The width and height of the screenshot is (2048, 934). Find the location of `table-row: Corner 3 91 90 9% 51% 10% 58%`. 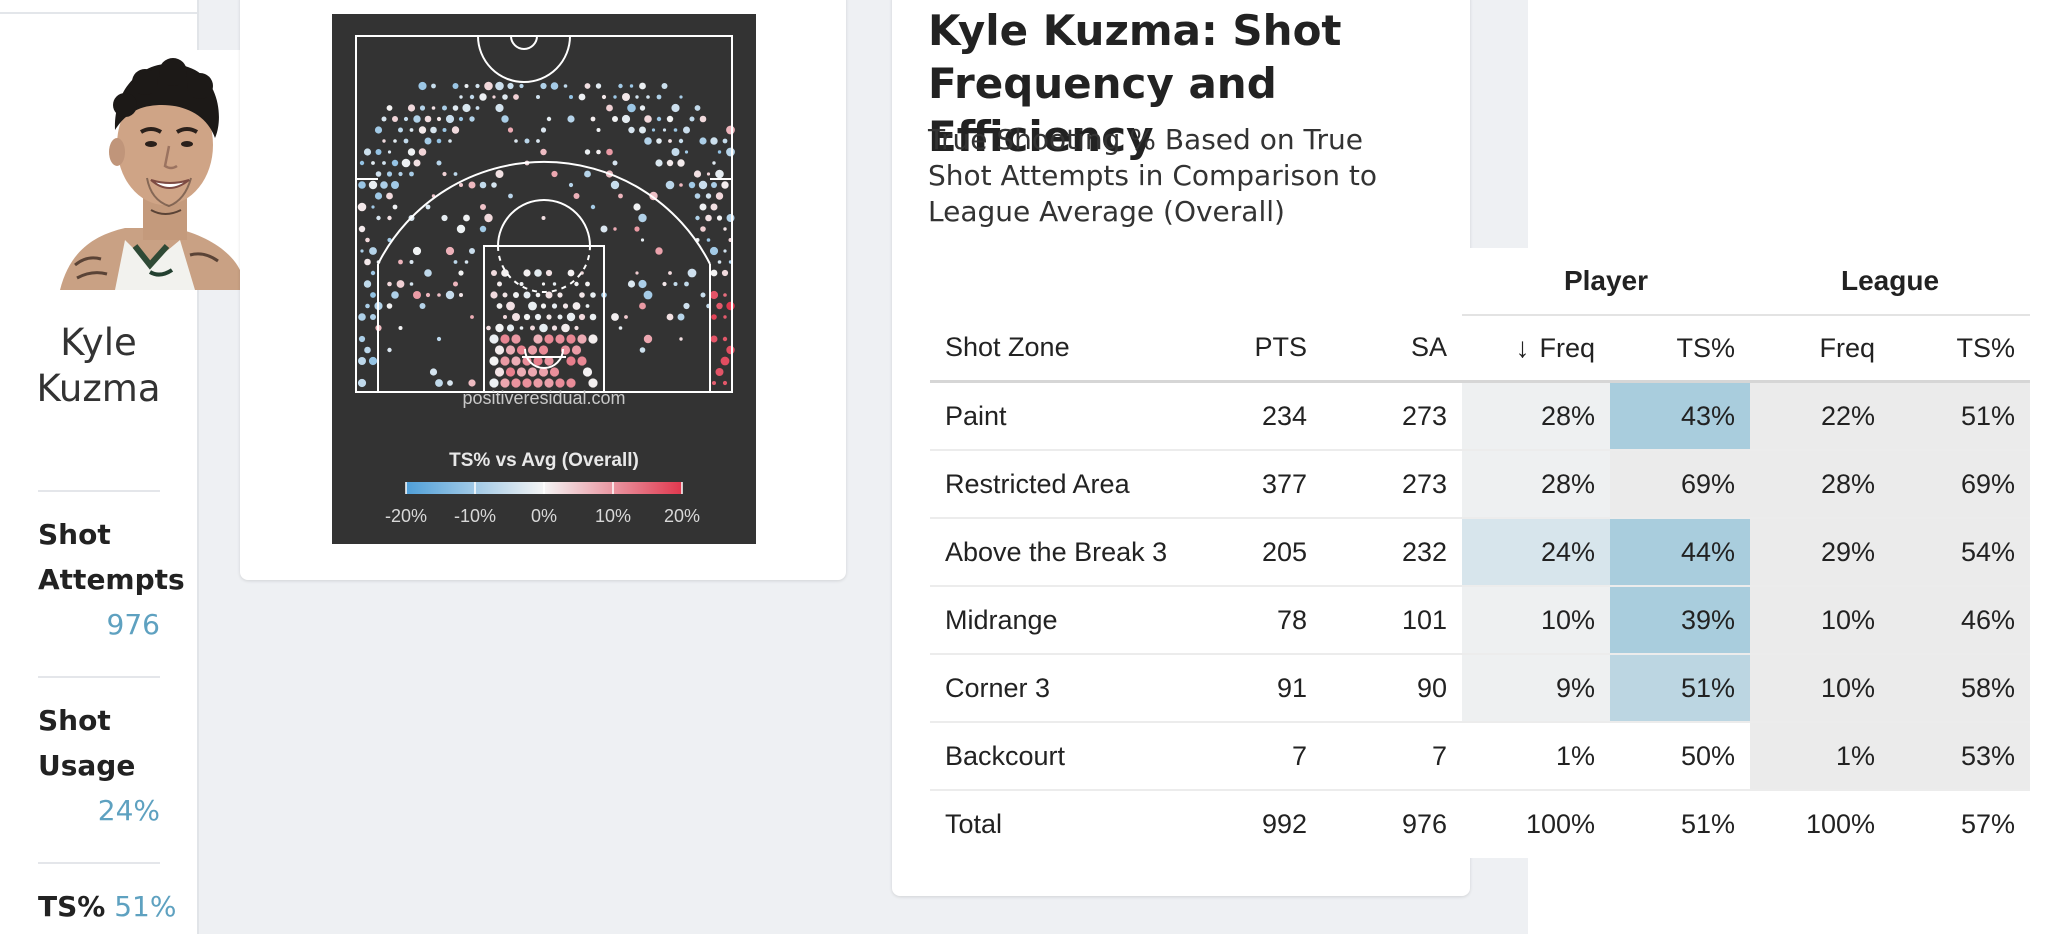

table-row: Corner 3 91 90 9% 51% 10% 58% is located at coordinates (1480, 688).